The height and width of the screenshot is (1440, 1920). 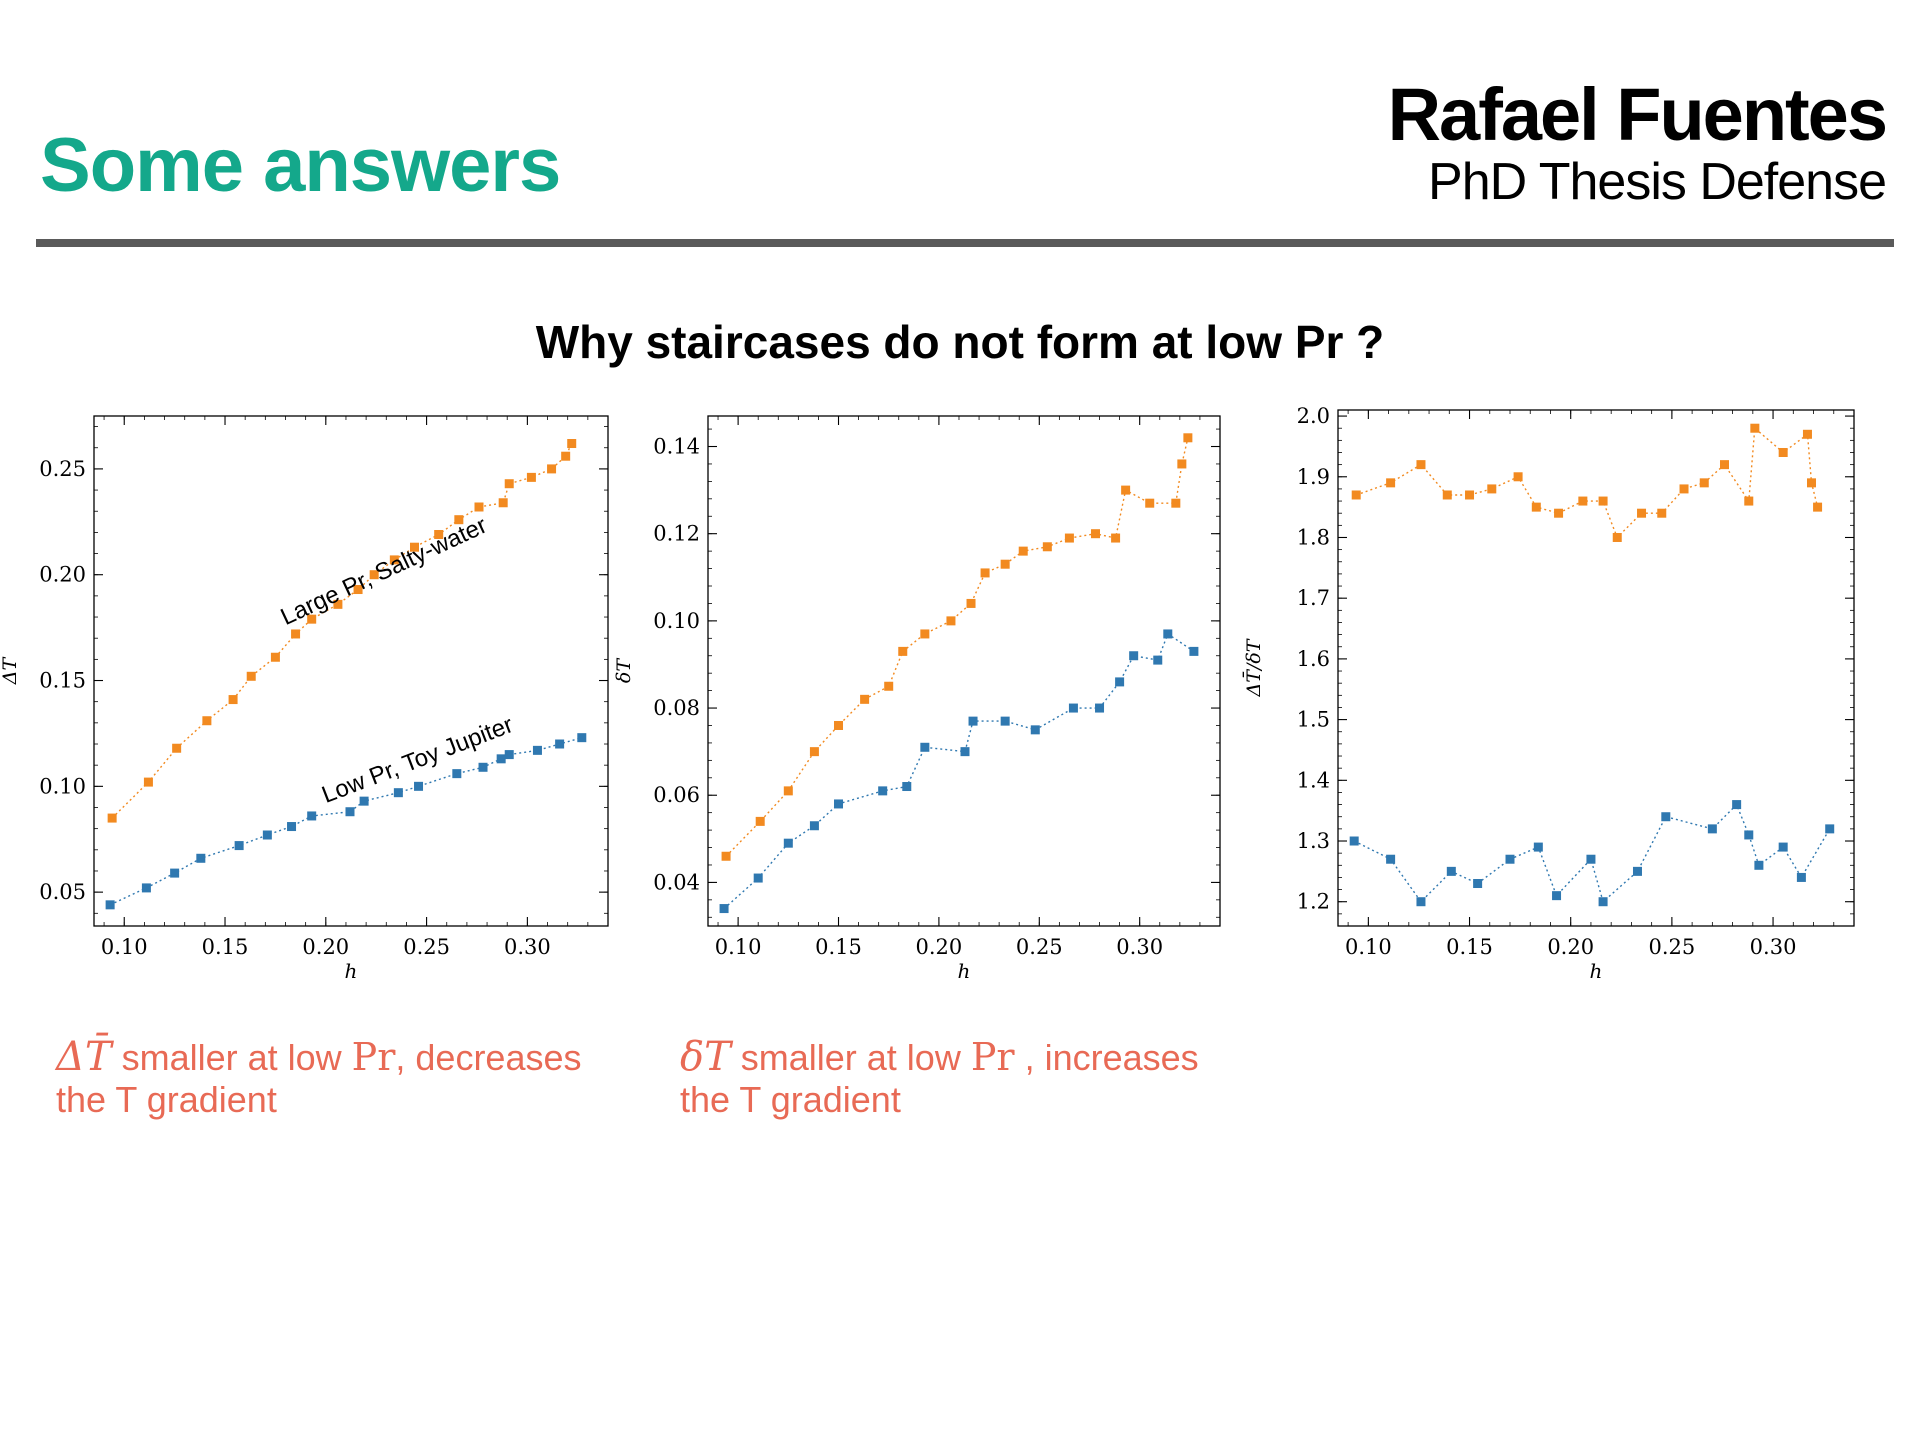 I want to click on y-tick-label: 1.9, so click(x=1313, y=477).